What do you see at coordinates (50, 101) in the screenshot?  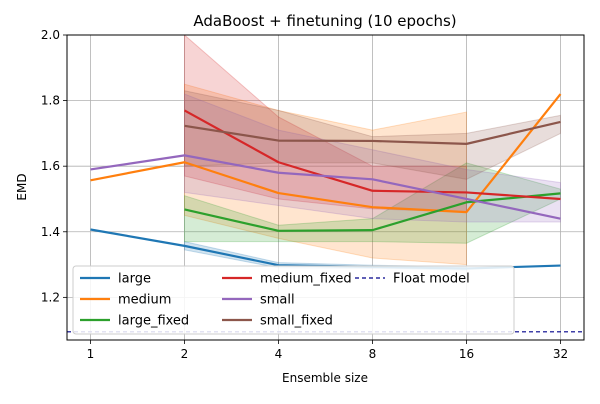 I see `y-tick-label-1.8: 1.8` at bounding box center [50, 101].